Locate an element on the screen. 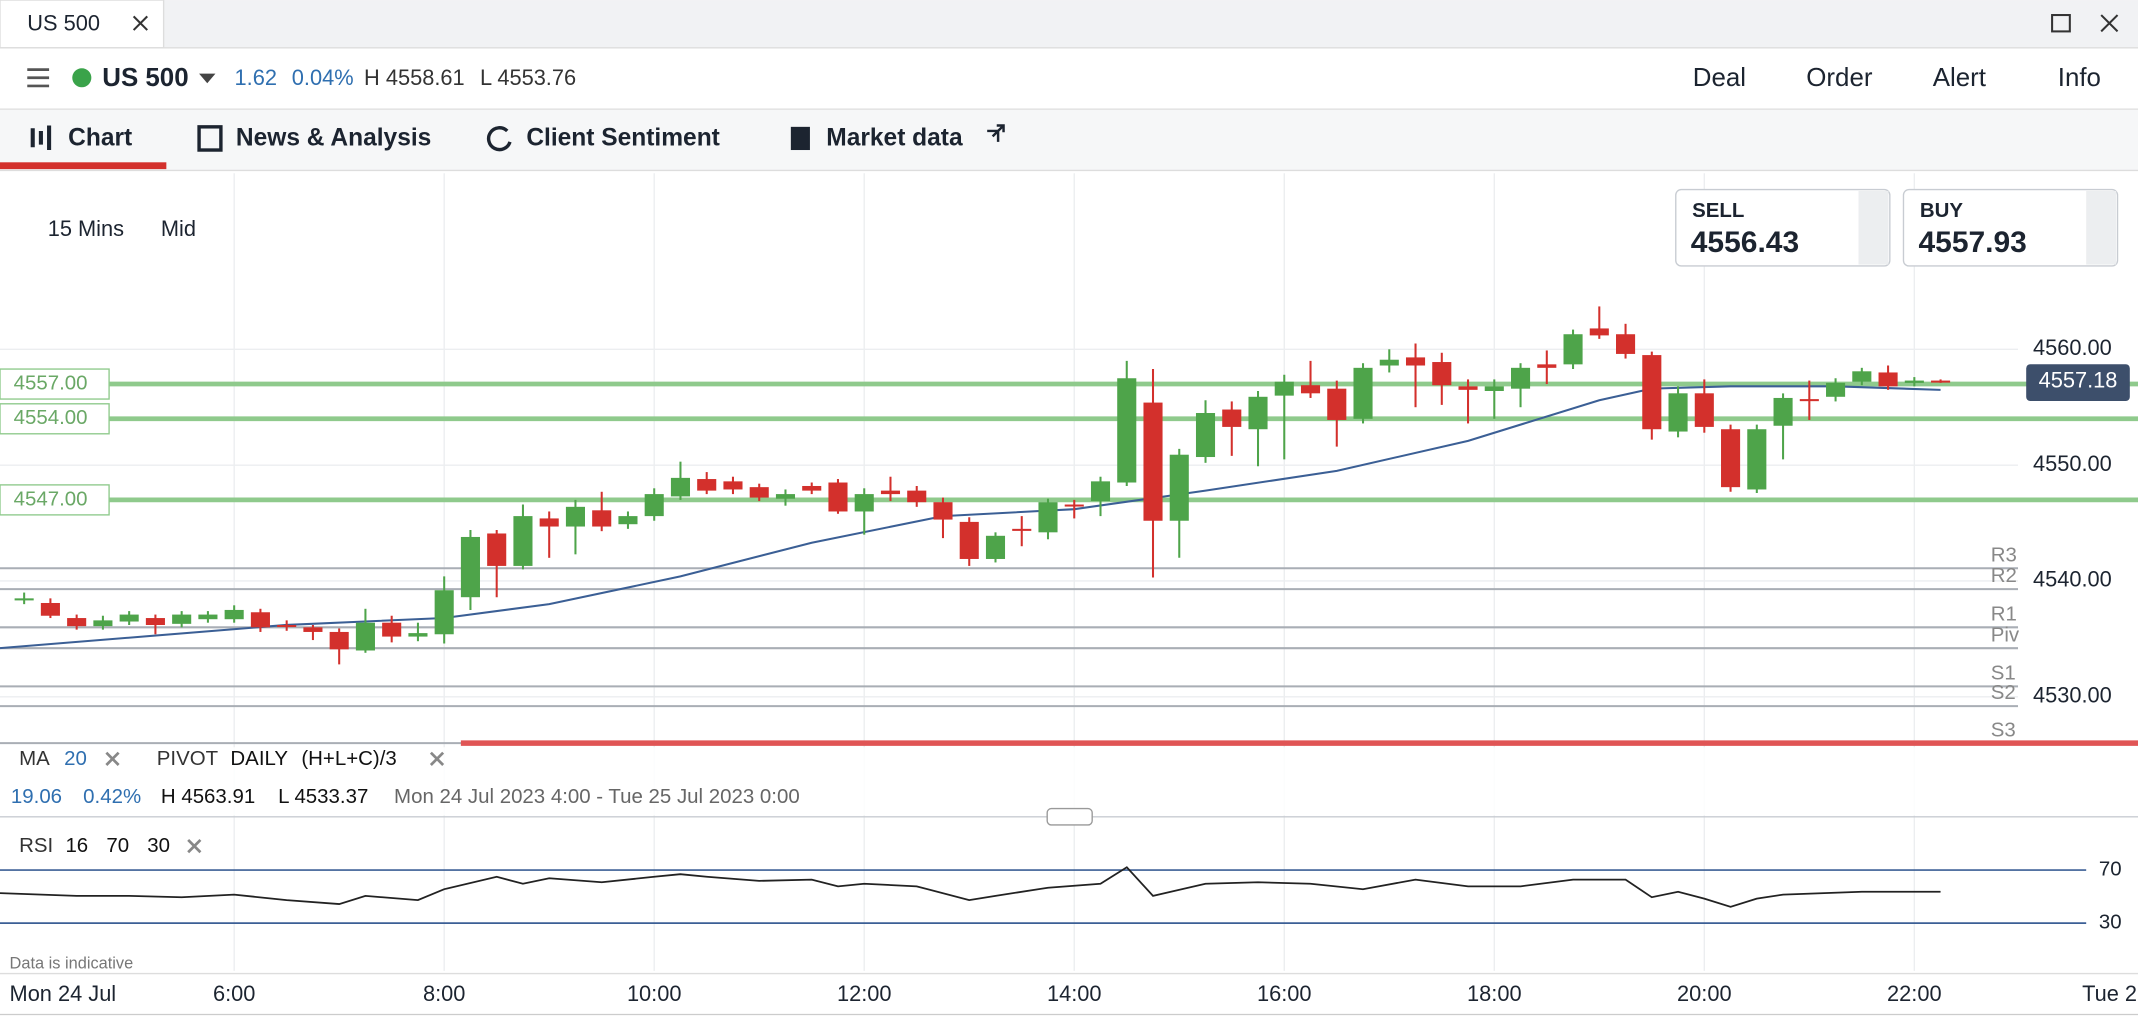  y-tick-label: 4550.00 is located at coordinates (2072, 463).